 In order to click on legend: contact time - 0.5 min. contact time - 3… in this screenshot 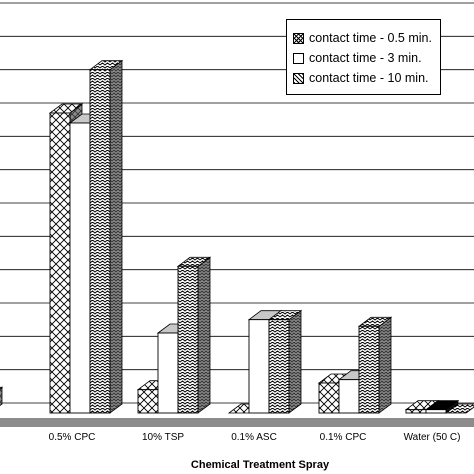, I will do `click(363, 57)`.